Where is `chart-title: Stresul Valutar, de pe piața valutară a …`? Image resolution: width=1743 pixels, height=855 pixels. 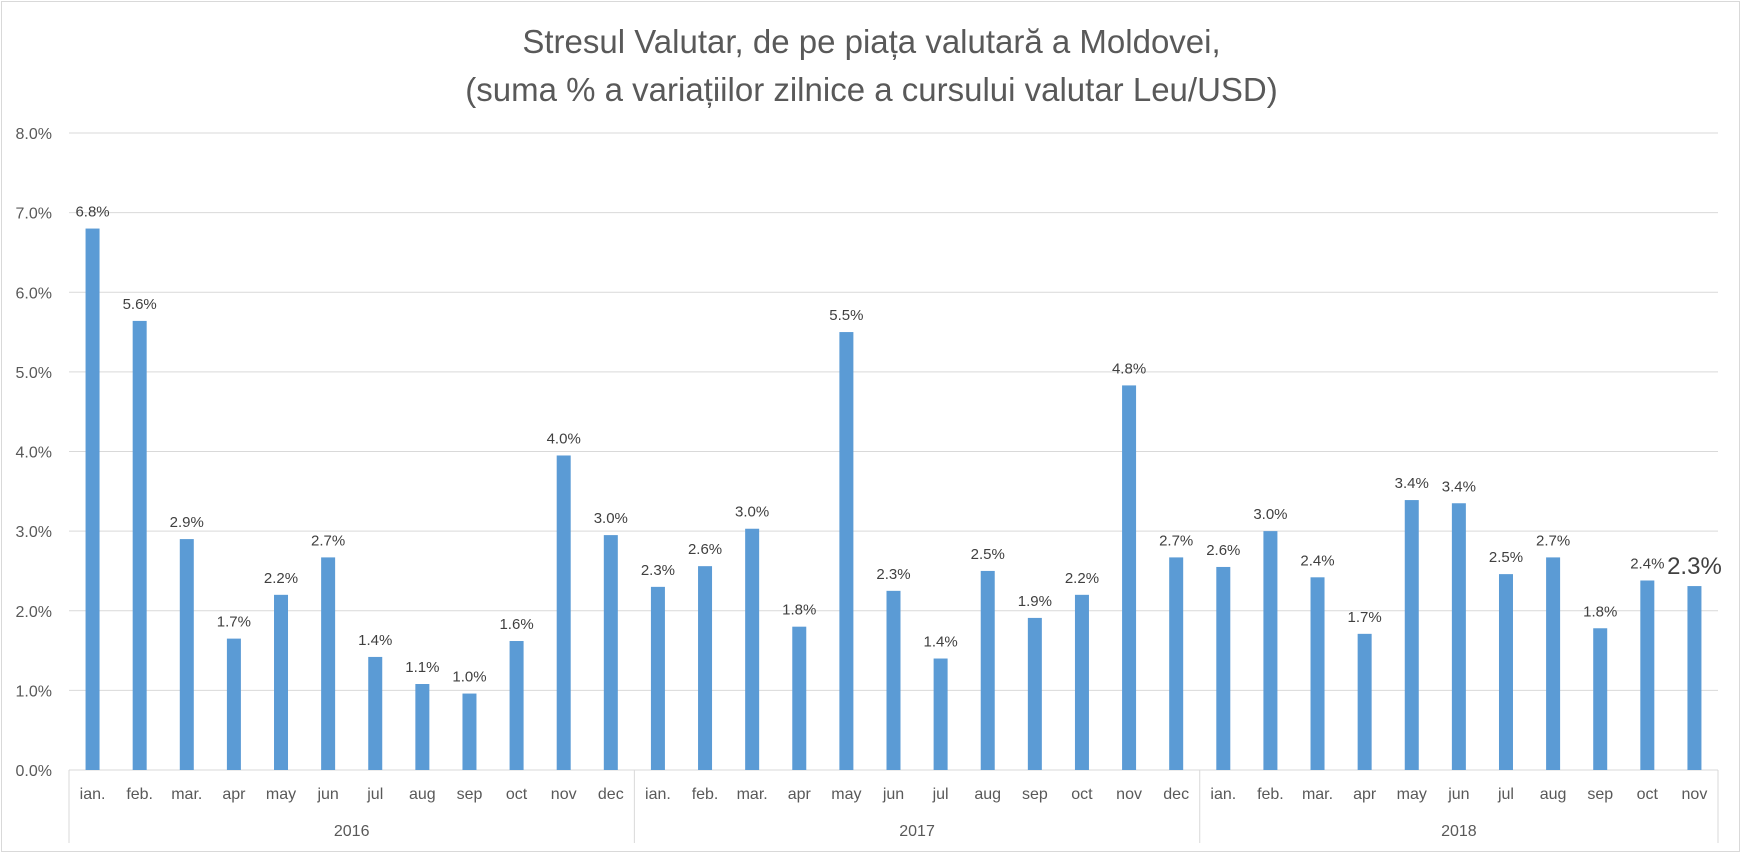
chart-title: Stresul Valutar, de pe piața valutară a … is located at coordinates (871, 41).